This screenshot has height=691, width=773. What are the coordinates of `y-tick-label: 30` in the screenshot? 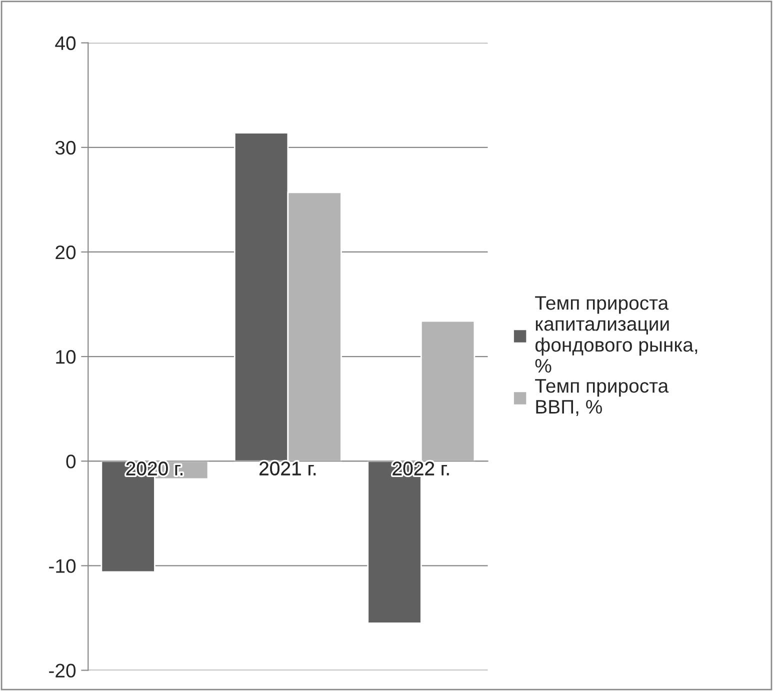 It's located at (65, 147).